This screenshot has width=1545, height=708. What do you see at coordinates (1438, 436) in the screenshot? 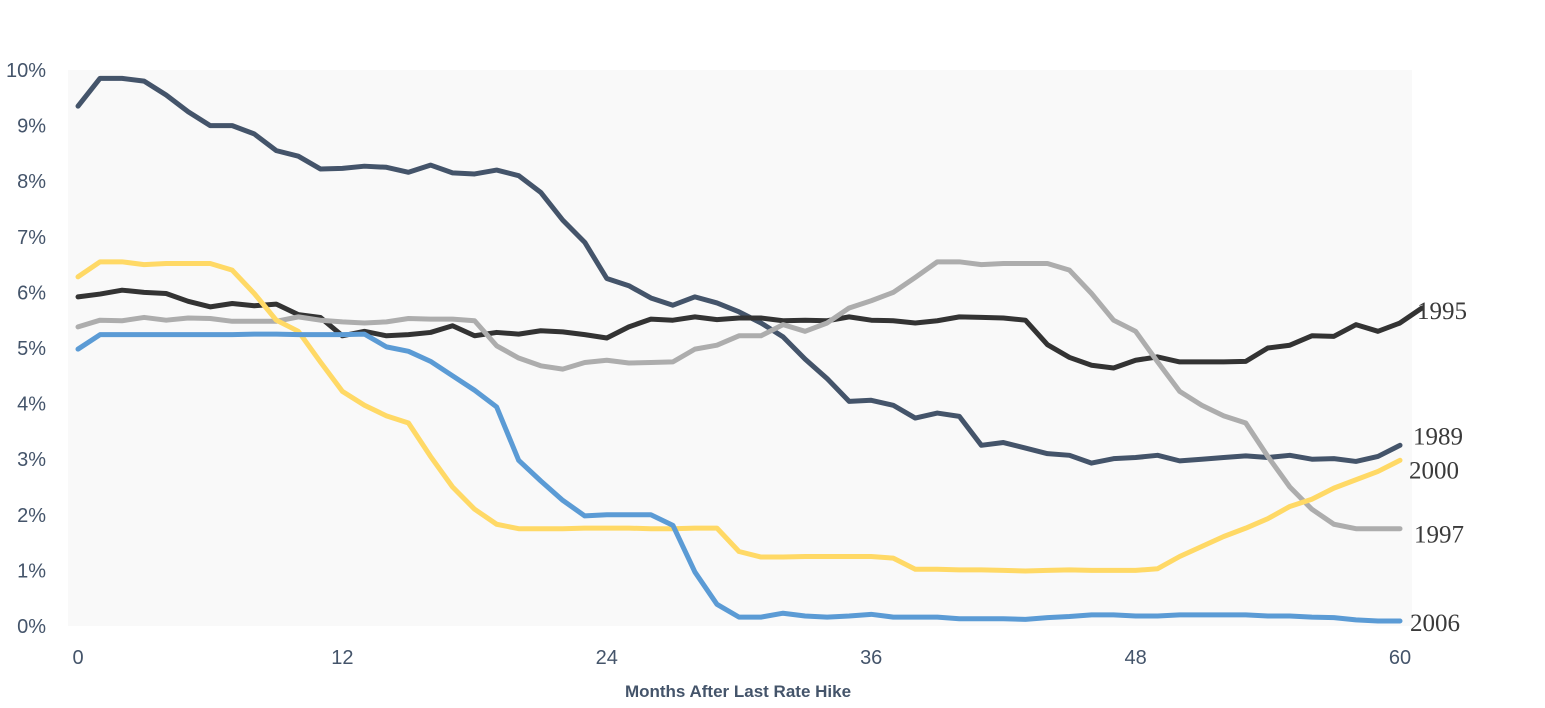
I see `series-label-1989: 1989` at bounding box center [1438, 436].